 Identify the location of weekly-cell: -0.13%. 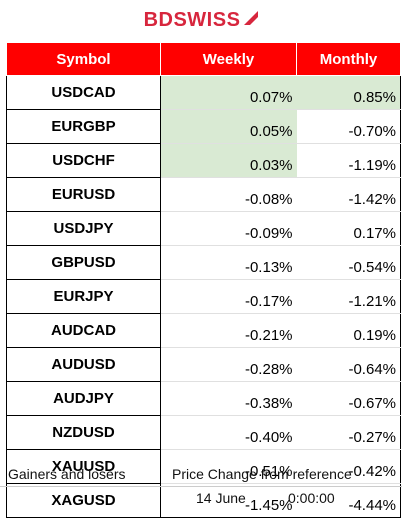
(228, 262).